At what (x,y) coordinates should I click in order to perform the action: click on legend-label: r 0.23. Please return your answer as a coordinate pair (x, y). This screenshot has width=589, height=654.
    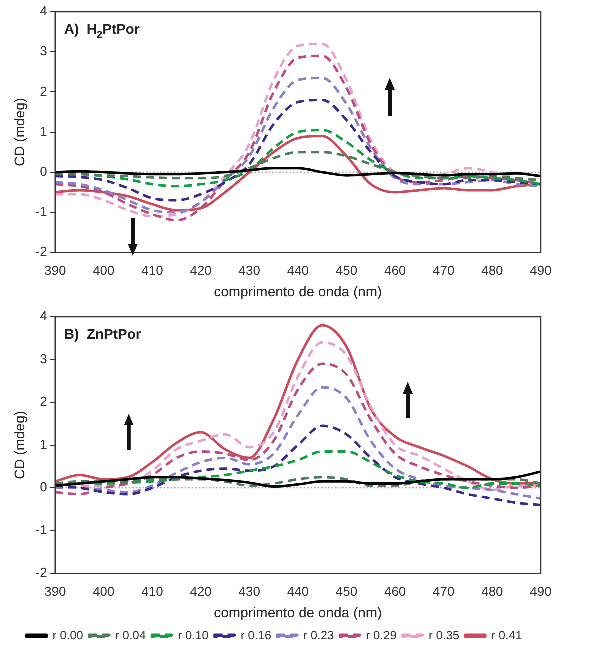
    Looking at the image, I should click on (319, 635).